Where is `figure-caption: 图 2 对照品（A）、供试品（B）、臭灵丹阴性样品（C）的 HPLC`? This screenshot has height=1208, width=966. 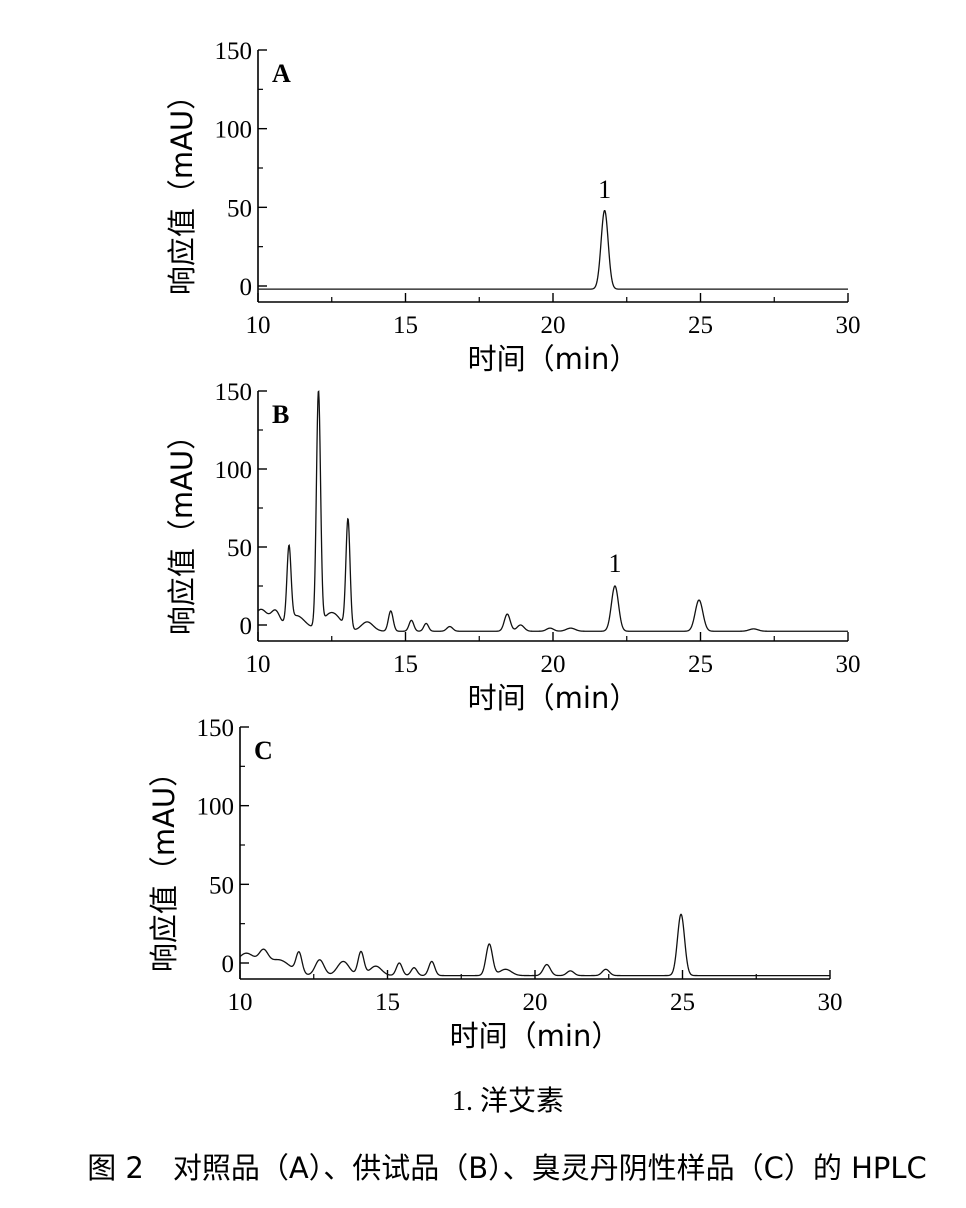 figure-caption: 图 2 对照品（A）、供试品（B）、臭灵丹阴性样品（C）的 HPLC is located at coordinates (507, 1168).